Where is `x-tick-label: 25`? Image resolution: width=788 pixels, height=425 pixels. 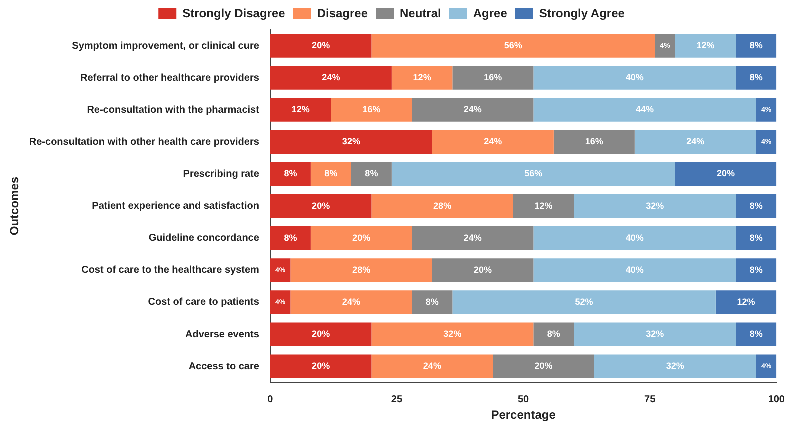
x-tick-label: 25 is located at coordinates (397, 400).